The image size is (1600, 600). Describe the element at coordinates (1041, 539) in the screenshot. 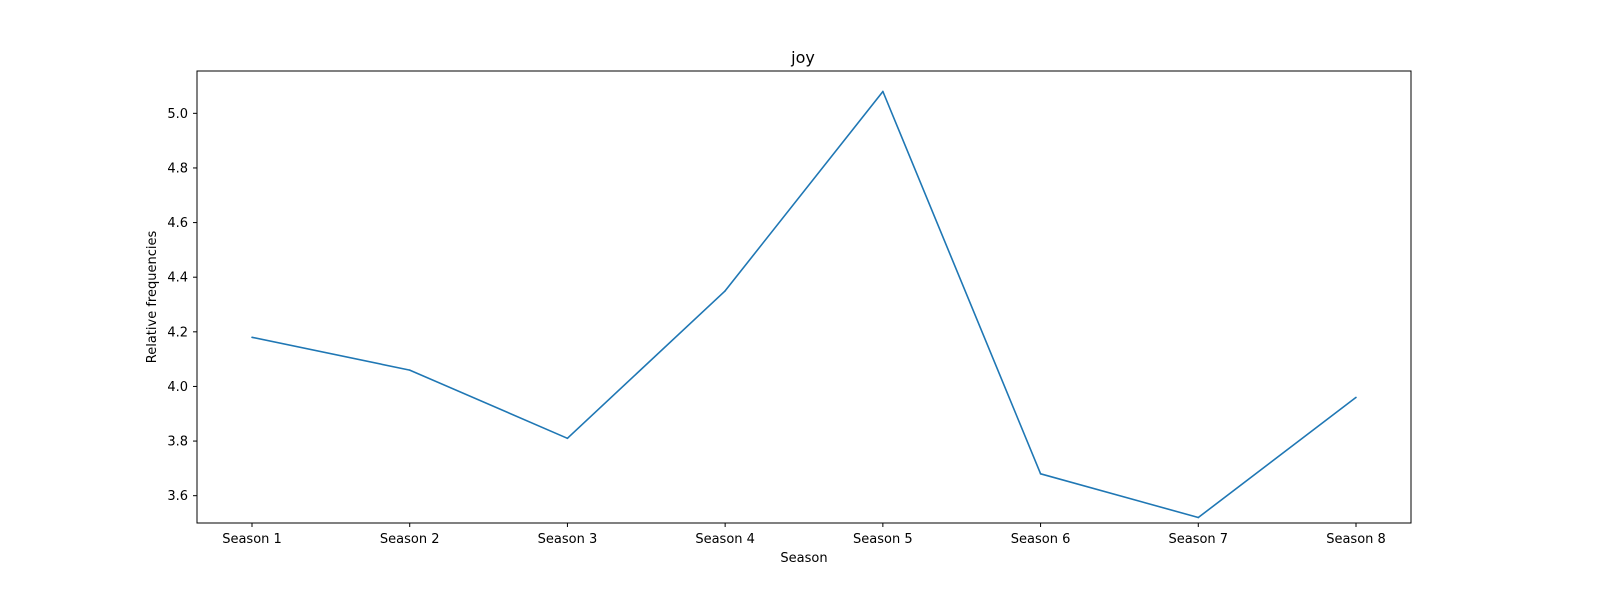

I see `x-tick-label: Season 6` at that location.